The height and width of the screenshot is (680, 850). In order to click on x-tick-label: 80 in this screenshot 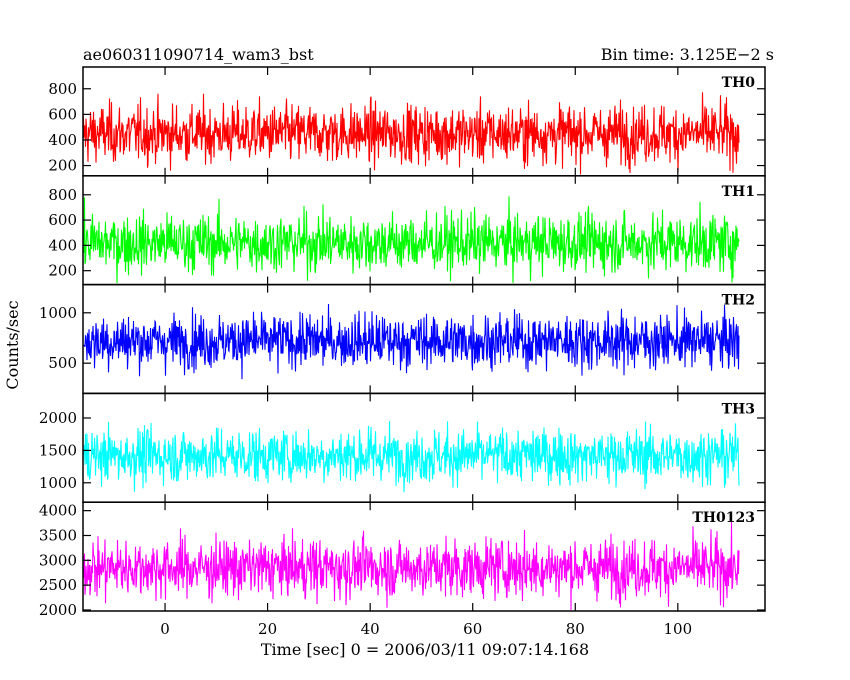, I will do `click(575, 629)`.